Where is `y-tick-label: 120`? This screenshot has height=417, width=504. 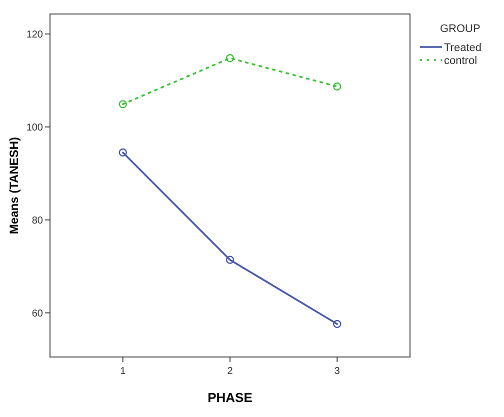 y-tick-label: 120 is located at coordinates (35, 34).